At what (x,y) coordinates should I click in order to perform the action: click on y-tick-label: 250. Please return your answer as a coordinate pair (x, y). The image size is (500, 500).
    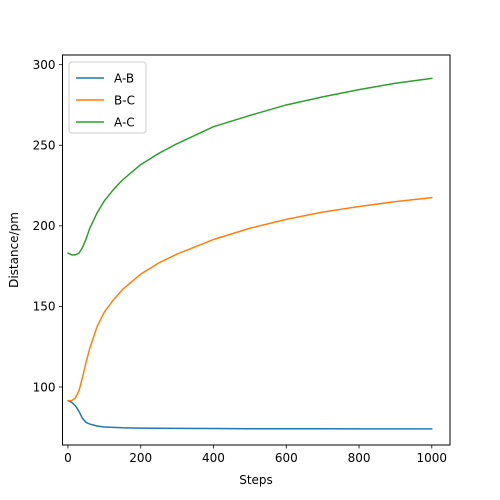
    Looking at the image, I should click on (44, 146).